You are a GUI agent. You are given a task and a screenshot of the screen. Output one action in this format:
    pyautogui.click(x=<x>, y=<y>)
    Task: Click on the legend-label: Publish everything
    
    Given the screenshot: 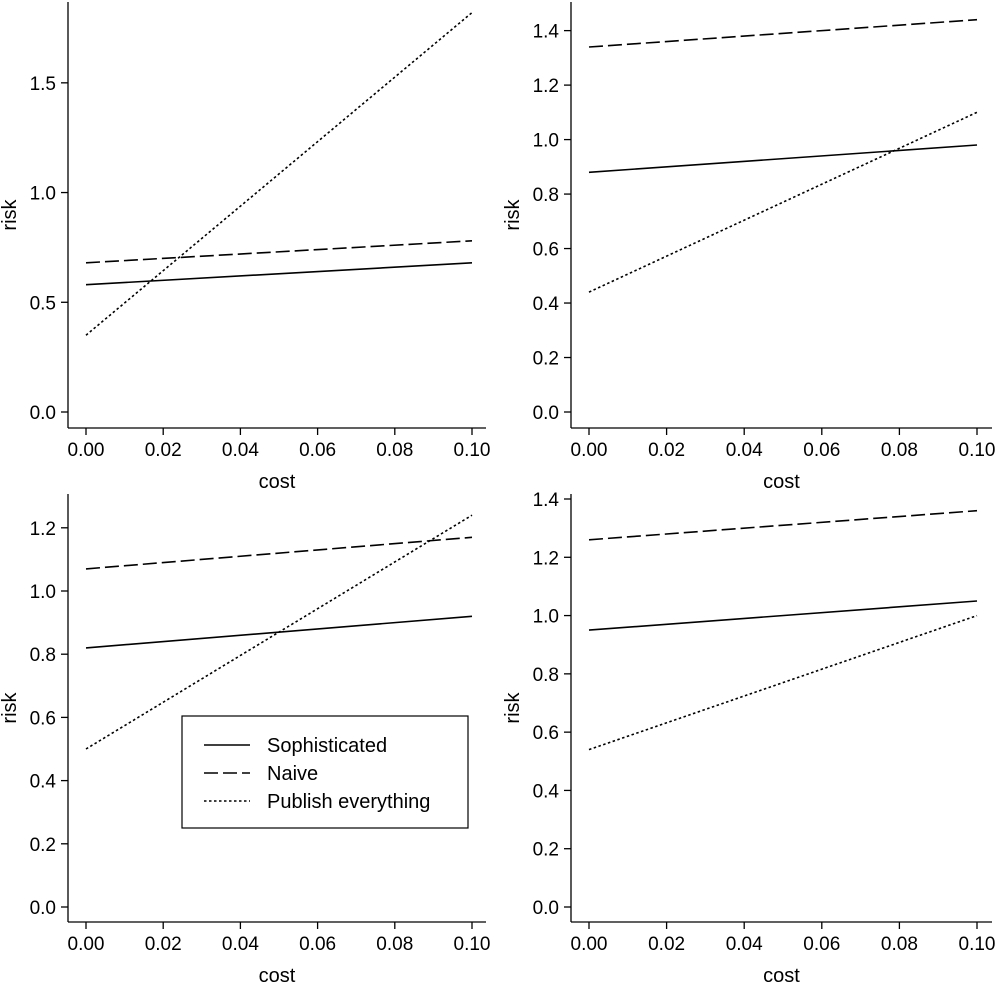 What is the action you would take?
    pyautogui.click(x=348, y=802)
    